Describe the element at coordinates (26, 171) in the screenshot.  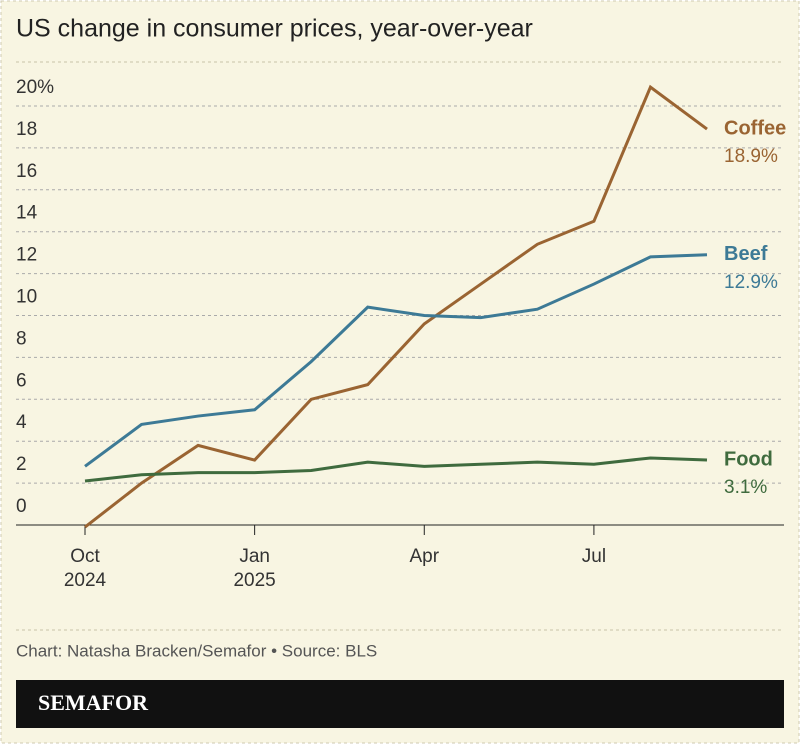
I see `y-tick-label: 16` at that location.